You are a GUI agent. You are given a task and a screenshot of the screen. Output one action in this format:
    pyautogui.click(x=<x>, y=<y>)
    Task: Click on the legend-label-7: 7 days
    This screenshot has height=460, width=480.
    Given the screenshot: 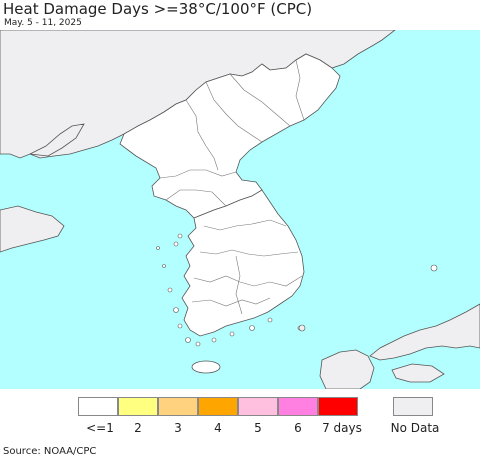 What is the action you would take?
    pyautogui.click(x=342, y=428)
    